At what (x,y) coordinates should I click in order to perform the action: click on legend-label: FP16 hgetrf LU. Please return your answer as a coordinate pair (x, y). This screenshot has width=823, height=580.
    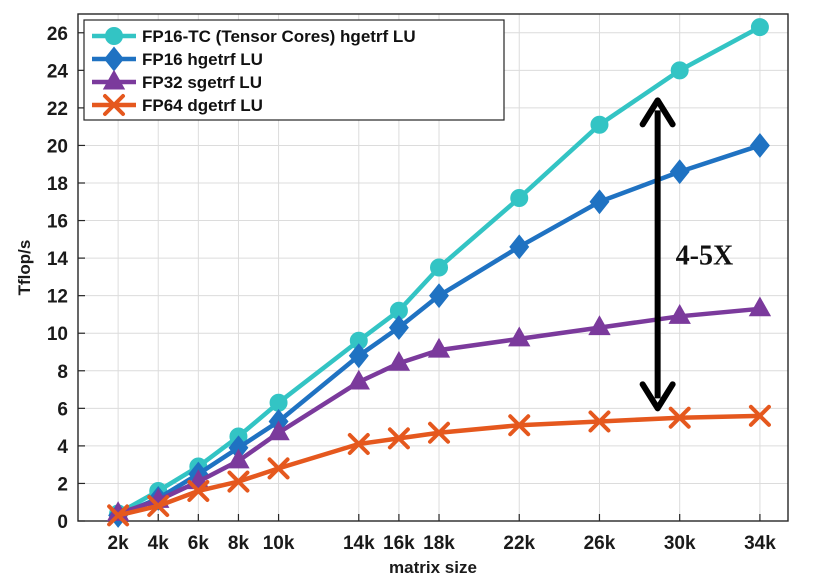
    Looking at the image, I should click on (202, 59).